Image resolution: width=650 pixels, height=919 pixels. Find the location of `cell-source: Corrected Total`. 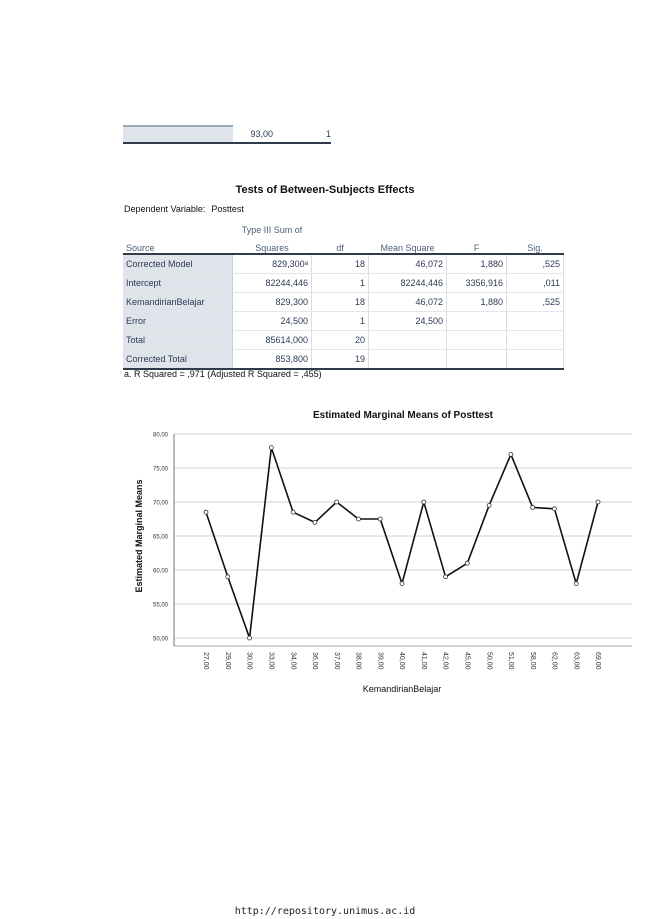

cell-source: Corrected Total is located at coordinates (178, 359).